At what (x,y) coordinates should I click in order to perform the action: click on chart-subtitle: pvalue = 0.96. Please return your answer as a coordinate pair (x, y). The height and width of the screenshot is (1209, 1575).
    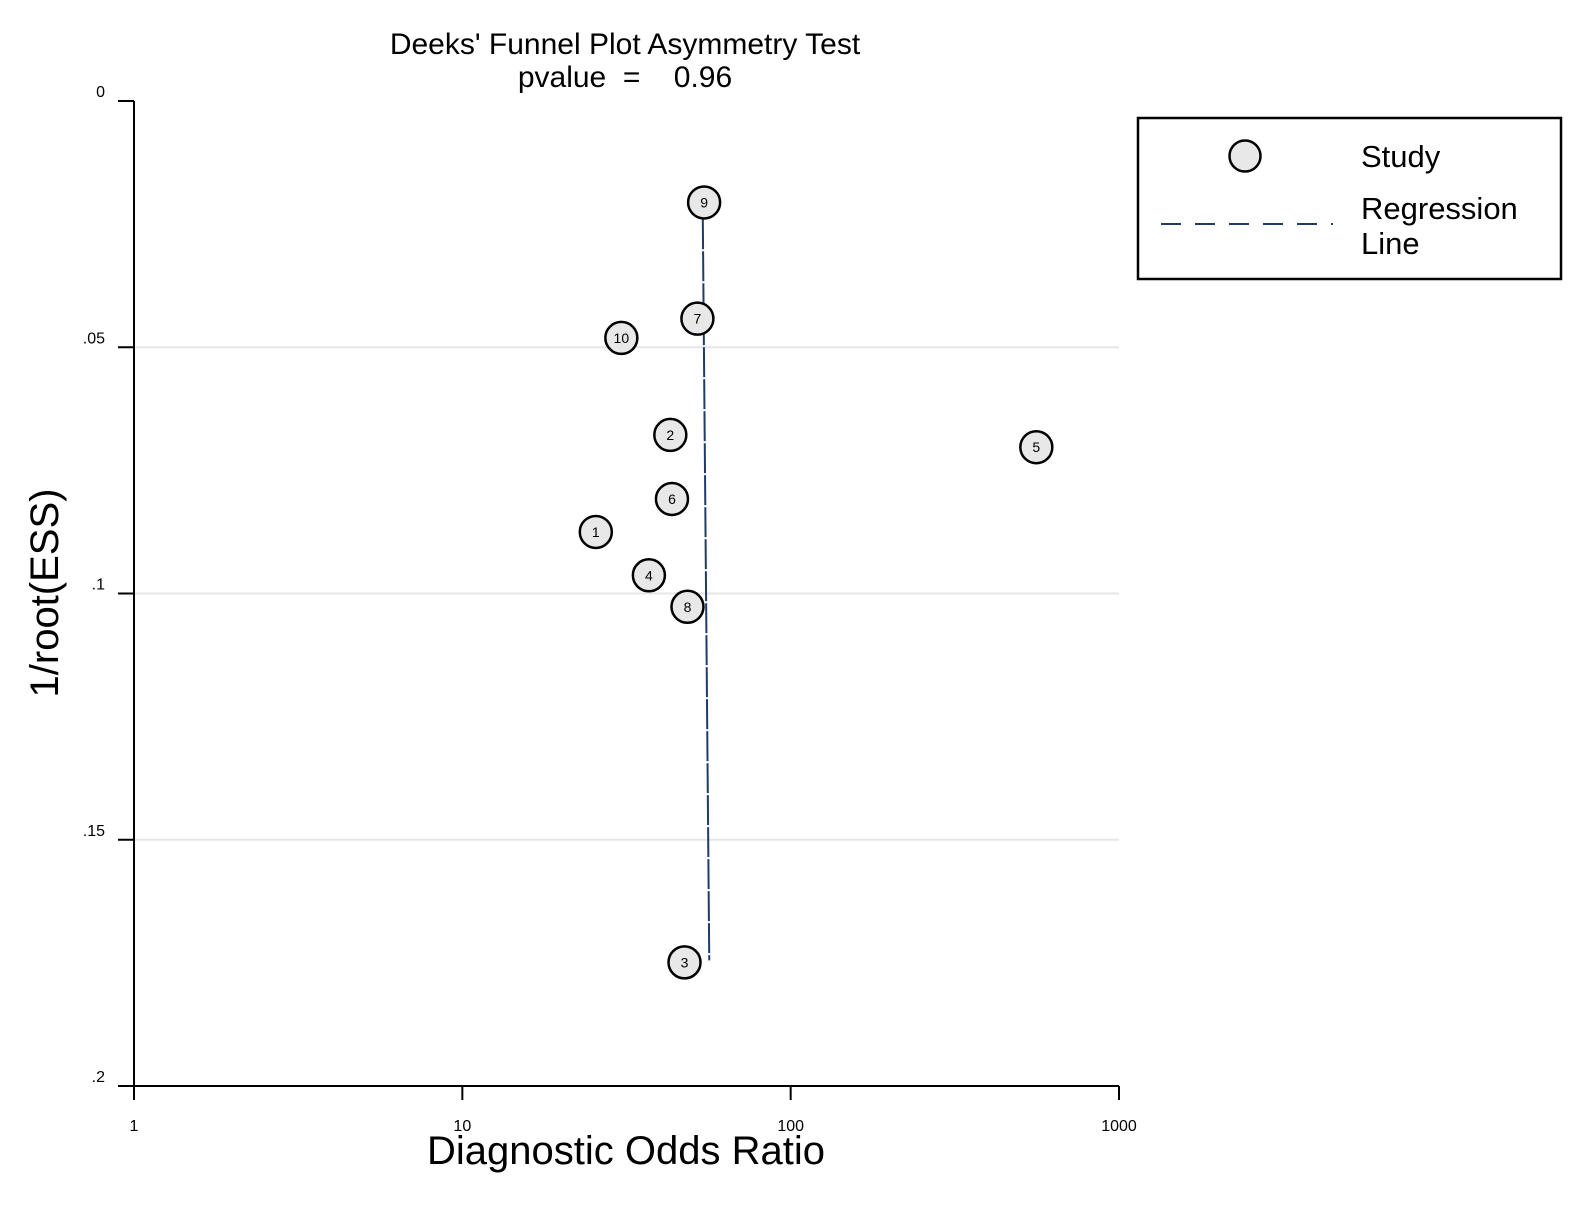
    Looking at the image, I should click on (625, 77).